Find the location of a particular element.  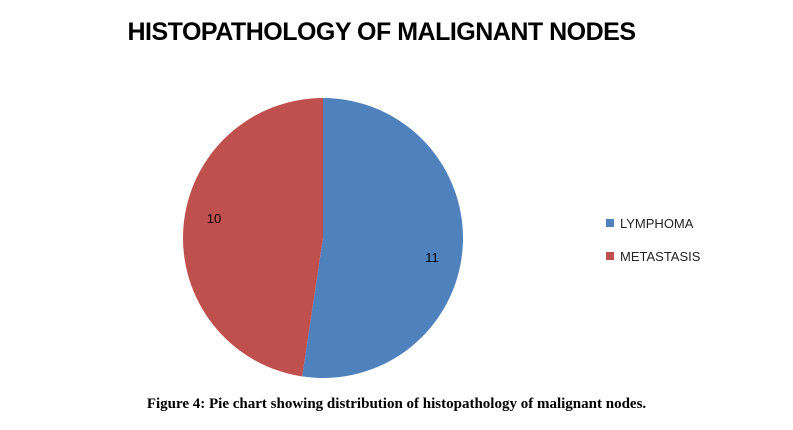

legend-item-metastasis: METASTASIS is located at coordinates (653, 256).